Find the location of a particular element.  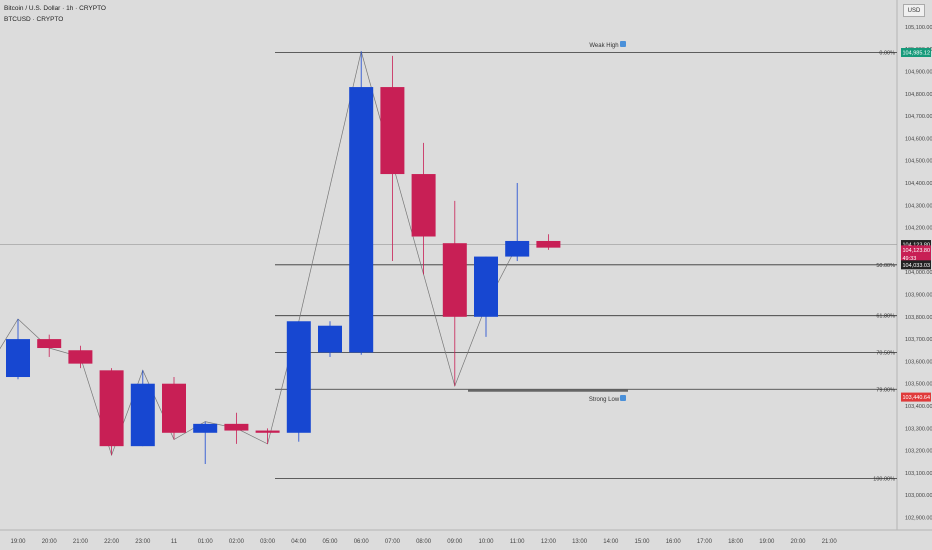

y-tick-label: 103,500.00 is located at coordinates (918, 385).